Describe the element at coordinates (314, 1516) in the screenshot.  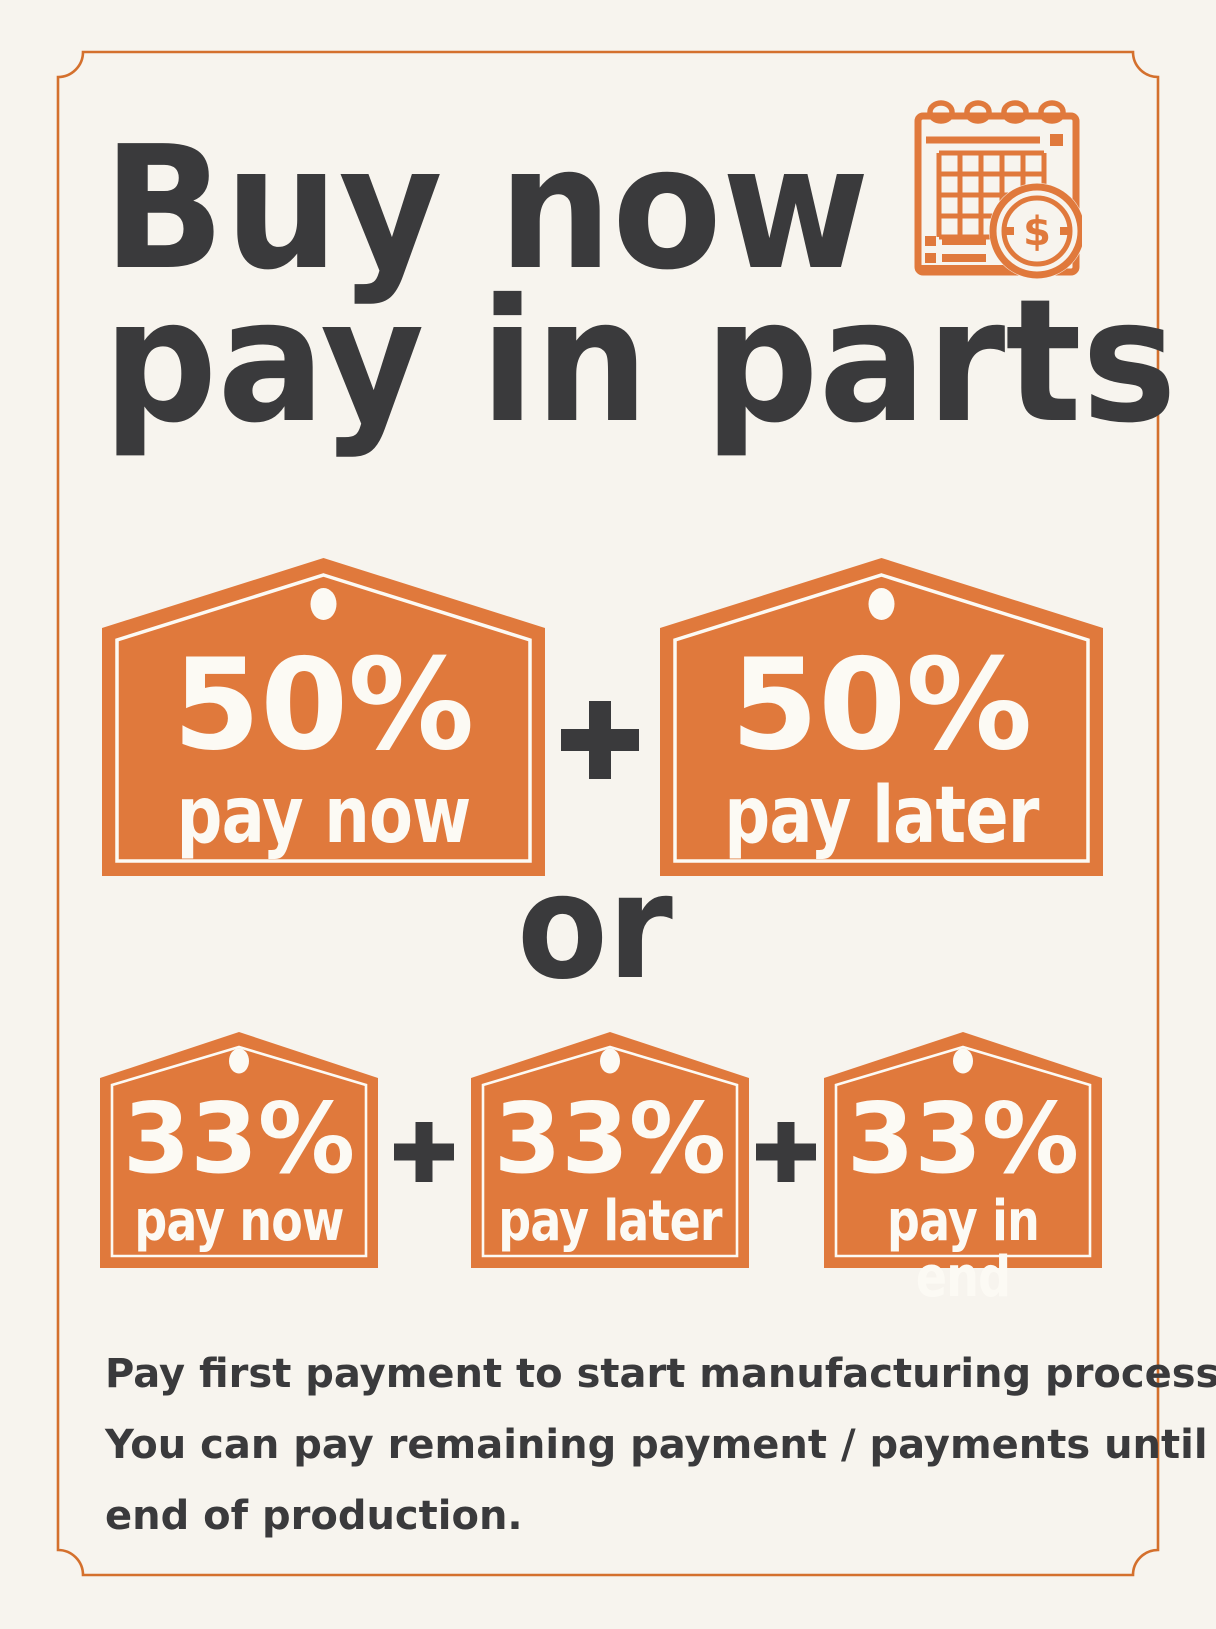
I see `footer-note-line-3: end of production.` at that location.